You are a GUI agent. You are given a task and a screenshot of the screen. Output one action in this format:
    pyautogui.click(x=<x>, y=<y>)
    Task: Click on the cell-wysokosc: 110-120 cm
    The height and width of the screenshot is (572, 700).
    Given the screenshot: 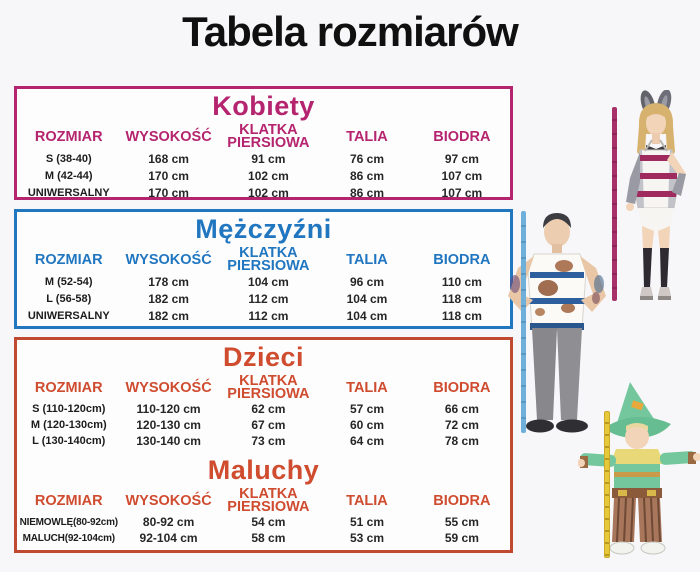 What is the action you would take?
    pyautogui.click(x=168, y=409)
    